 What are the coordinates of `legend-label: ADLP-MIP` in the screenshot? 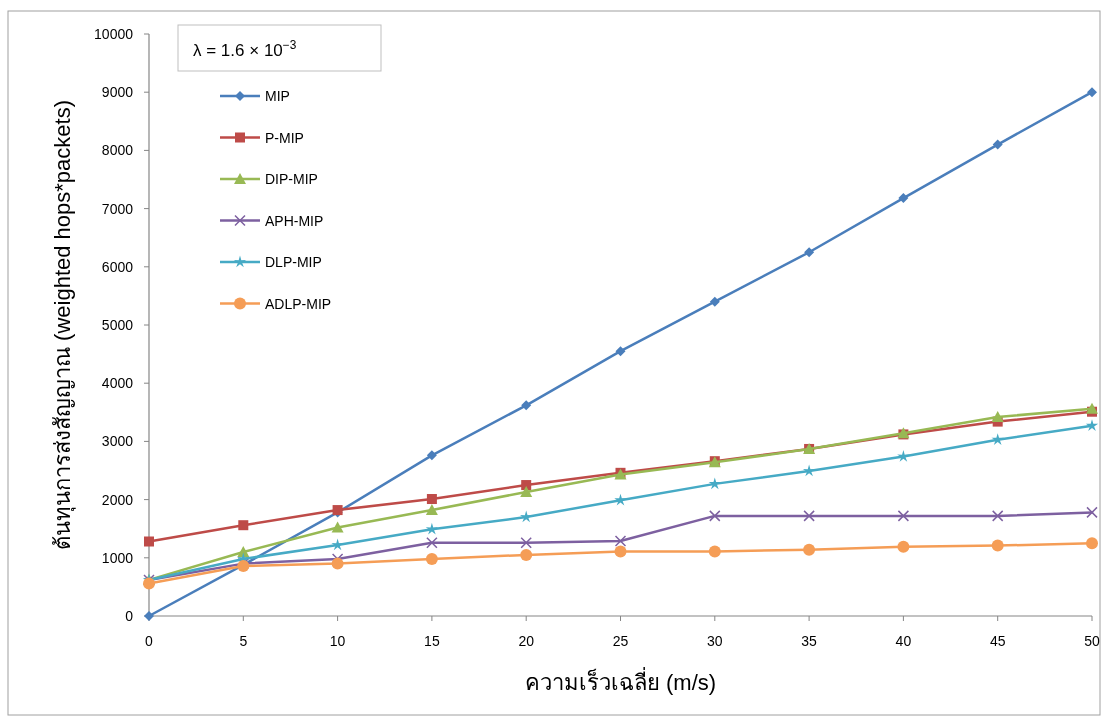 It's located at (298, 303).